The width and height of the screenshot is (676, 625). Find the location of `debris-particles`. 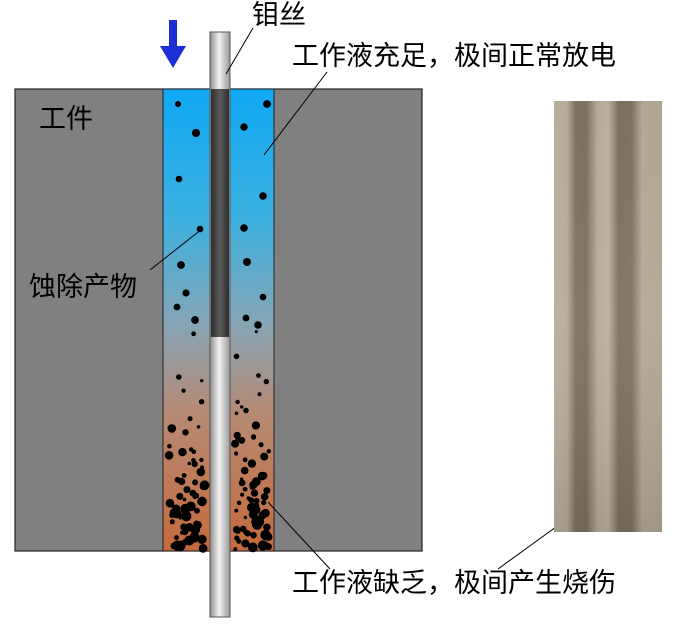

debris-particles is located at coordinates (218, 326).